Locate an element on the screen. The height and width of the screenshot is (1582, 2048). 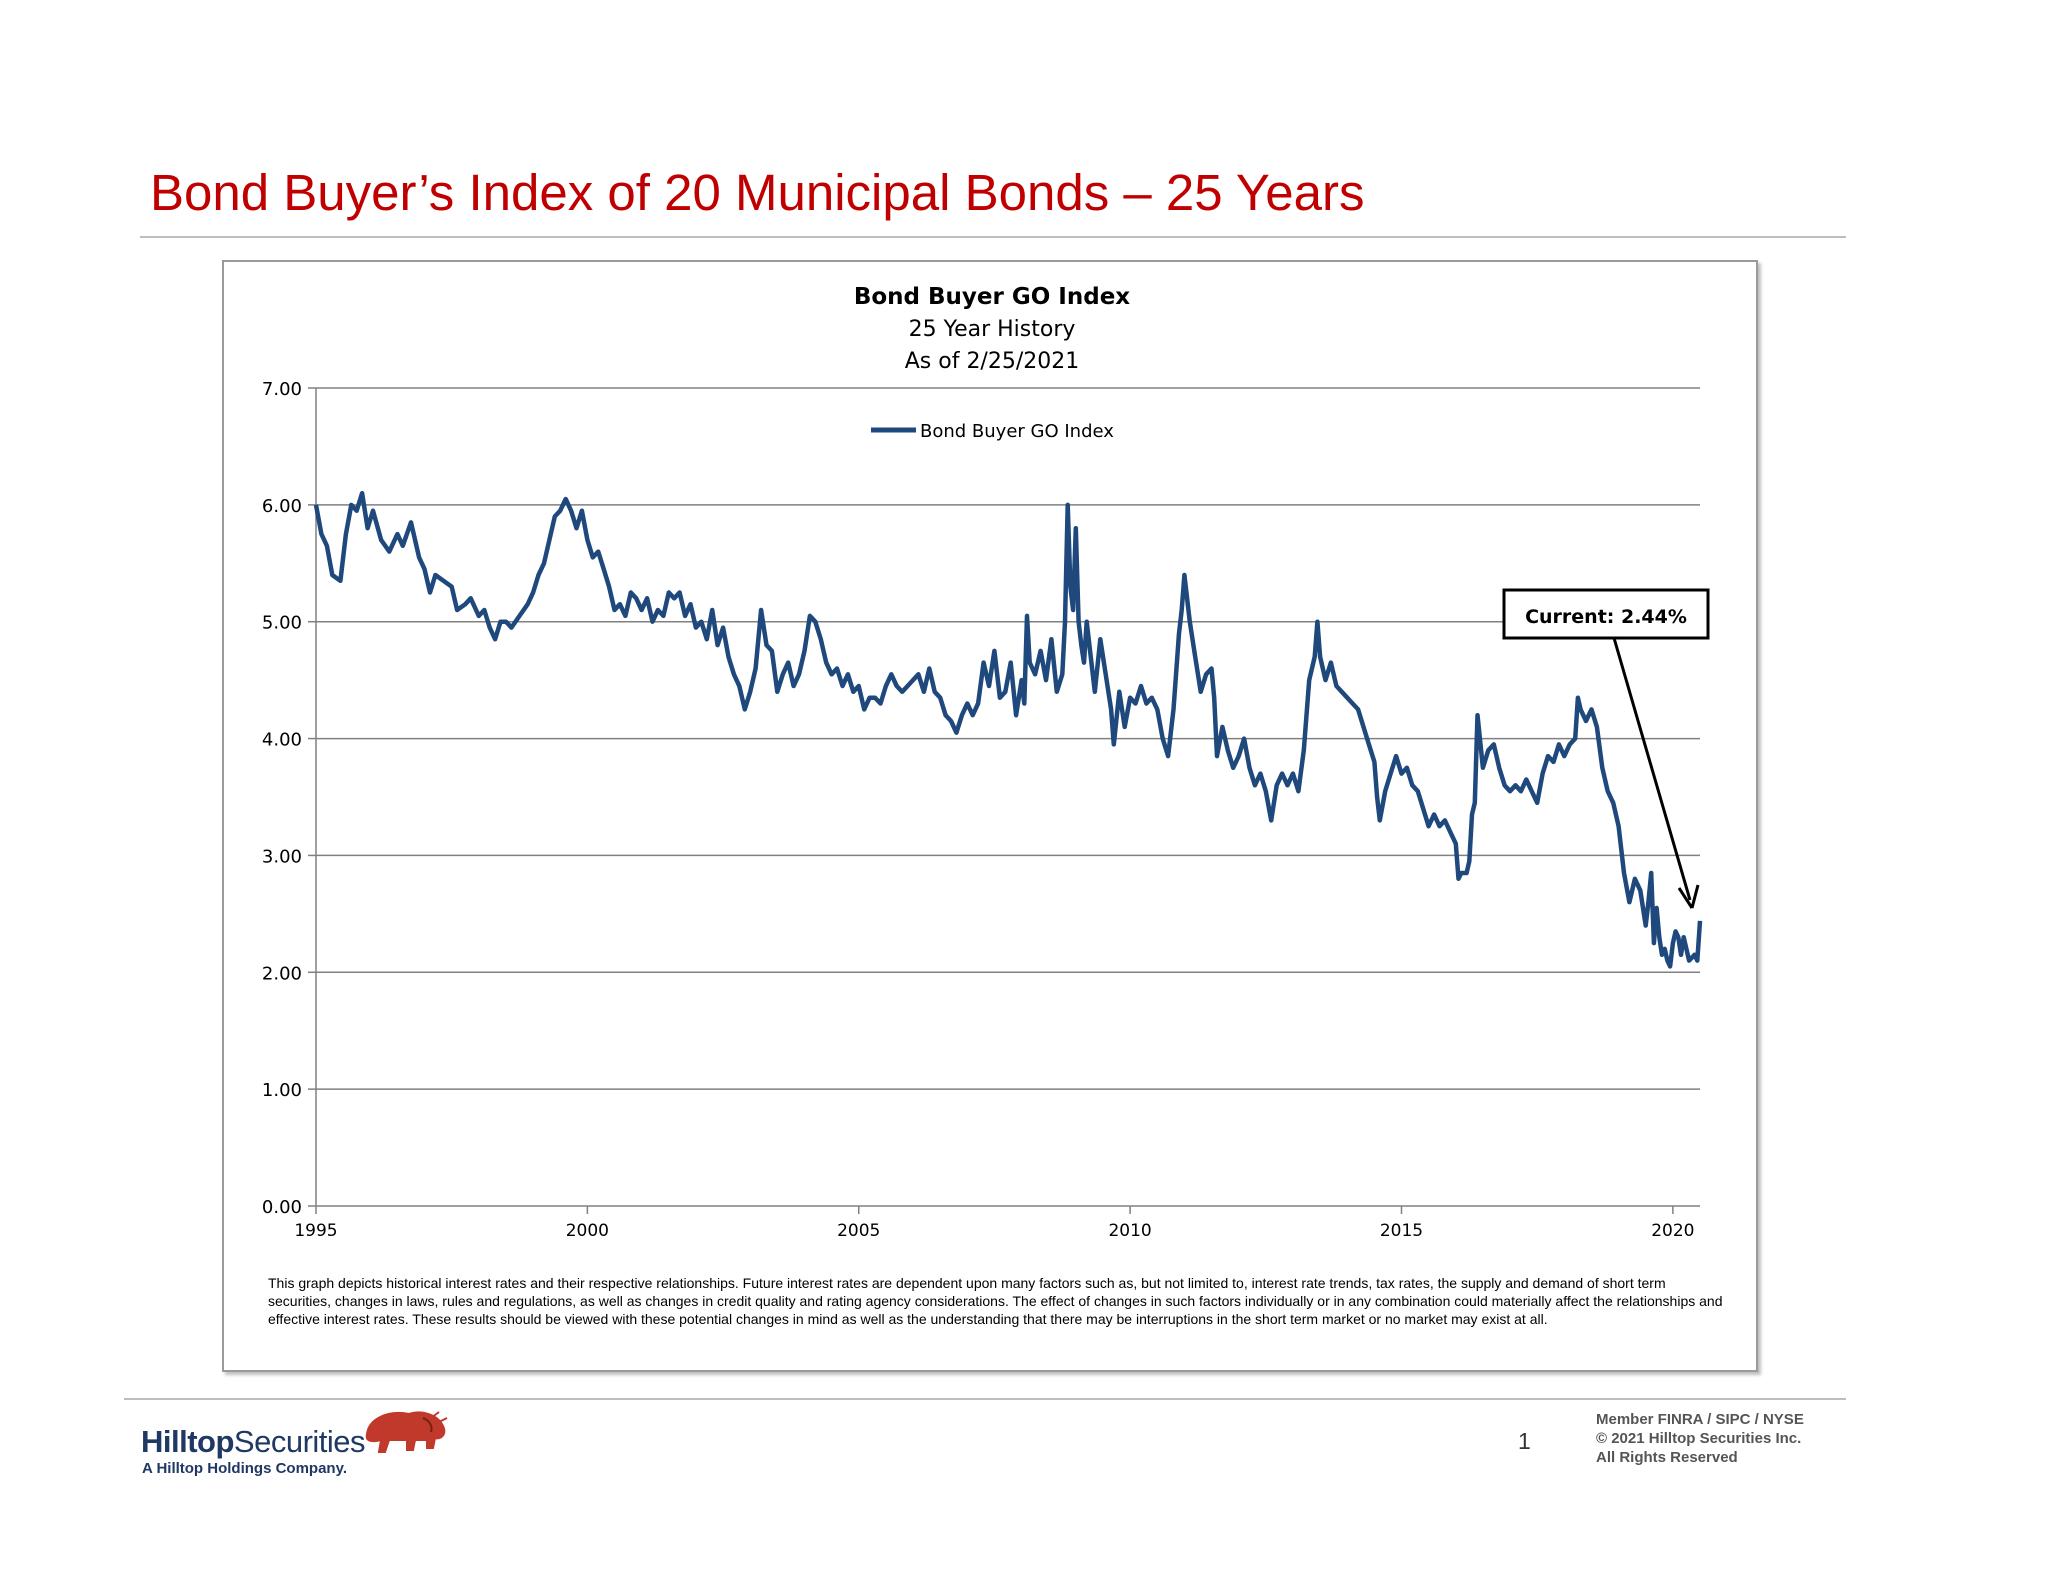
y-tick-label: 3.00 is located at coordinates (282, 856).